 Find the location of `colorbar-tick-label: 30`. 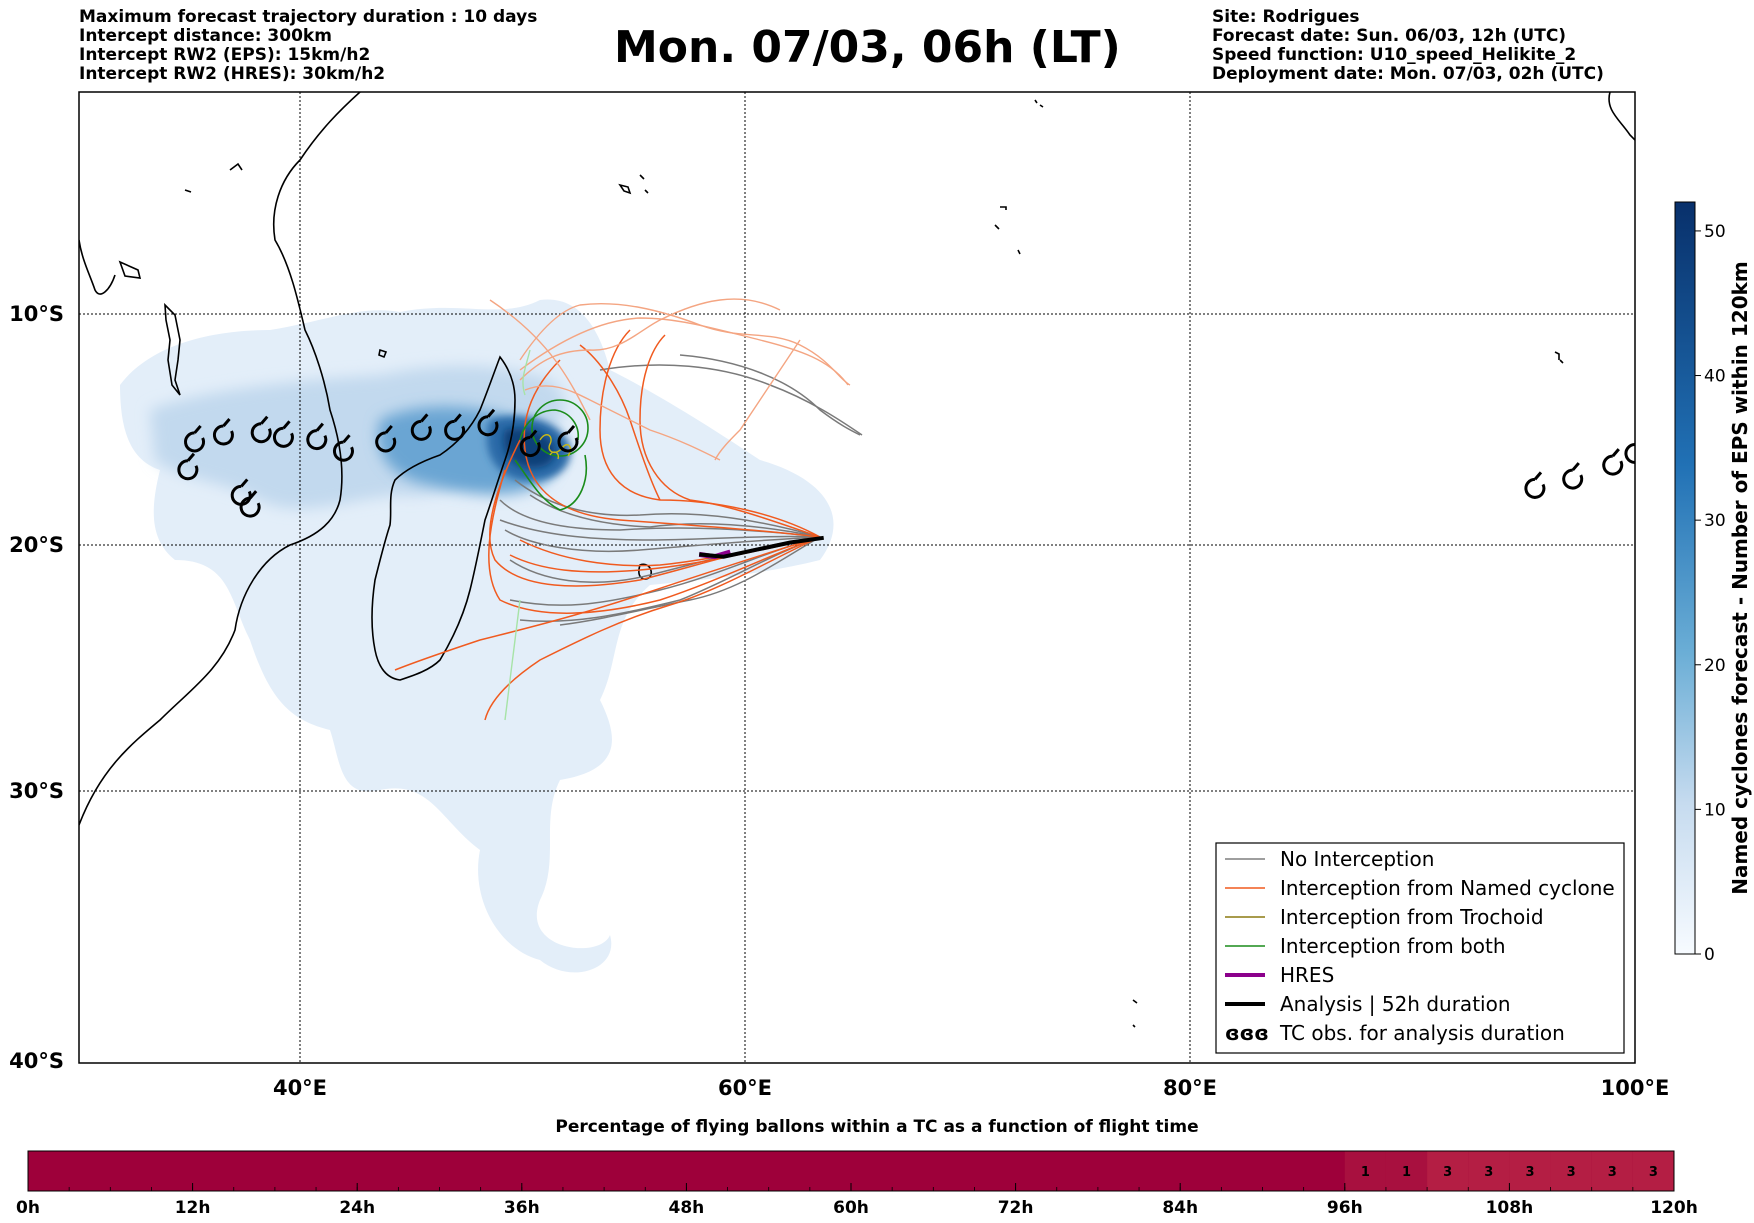

colorbar-tick-label: 30 is located at coordinates (1715, 521).